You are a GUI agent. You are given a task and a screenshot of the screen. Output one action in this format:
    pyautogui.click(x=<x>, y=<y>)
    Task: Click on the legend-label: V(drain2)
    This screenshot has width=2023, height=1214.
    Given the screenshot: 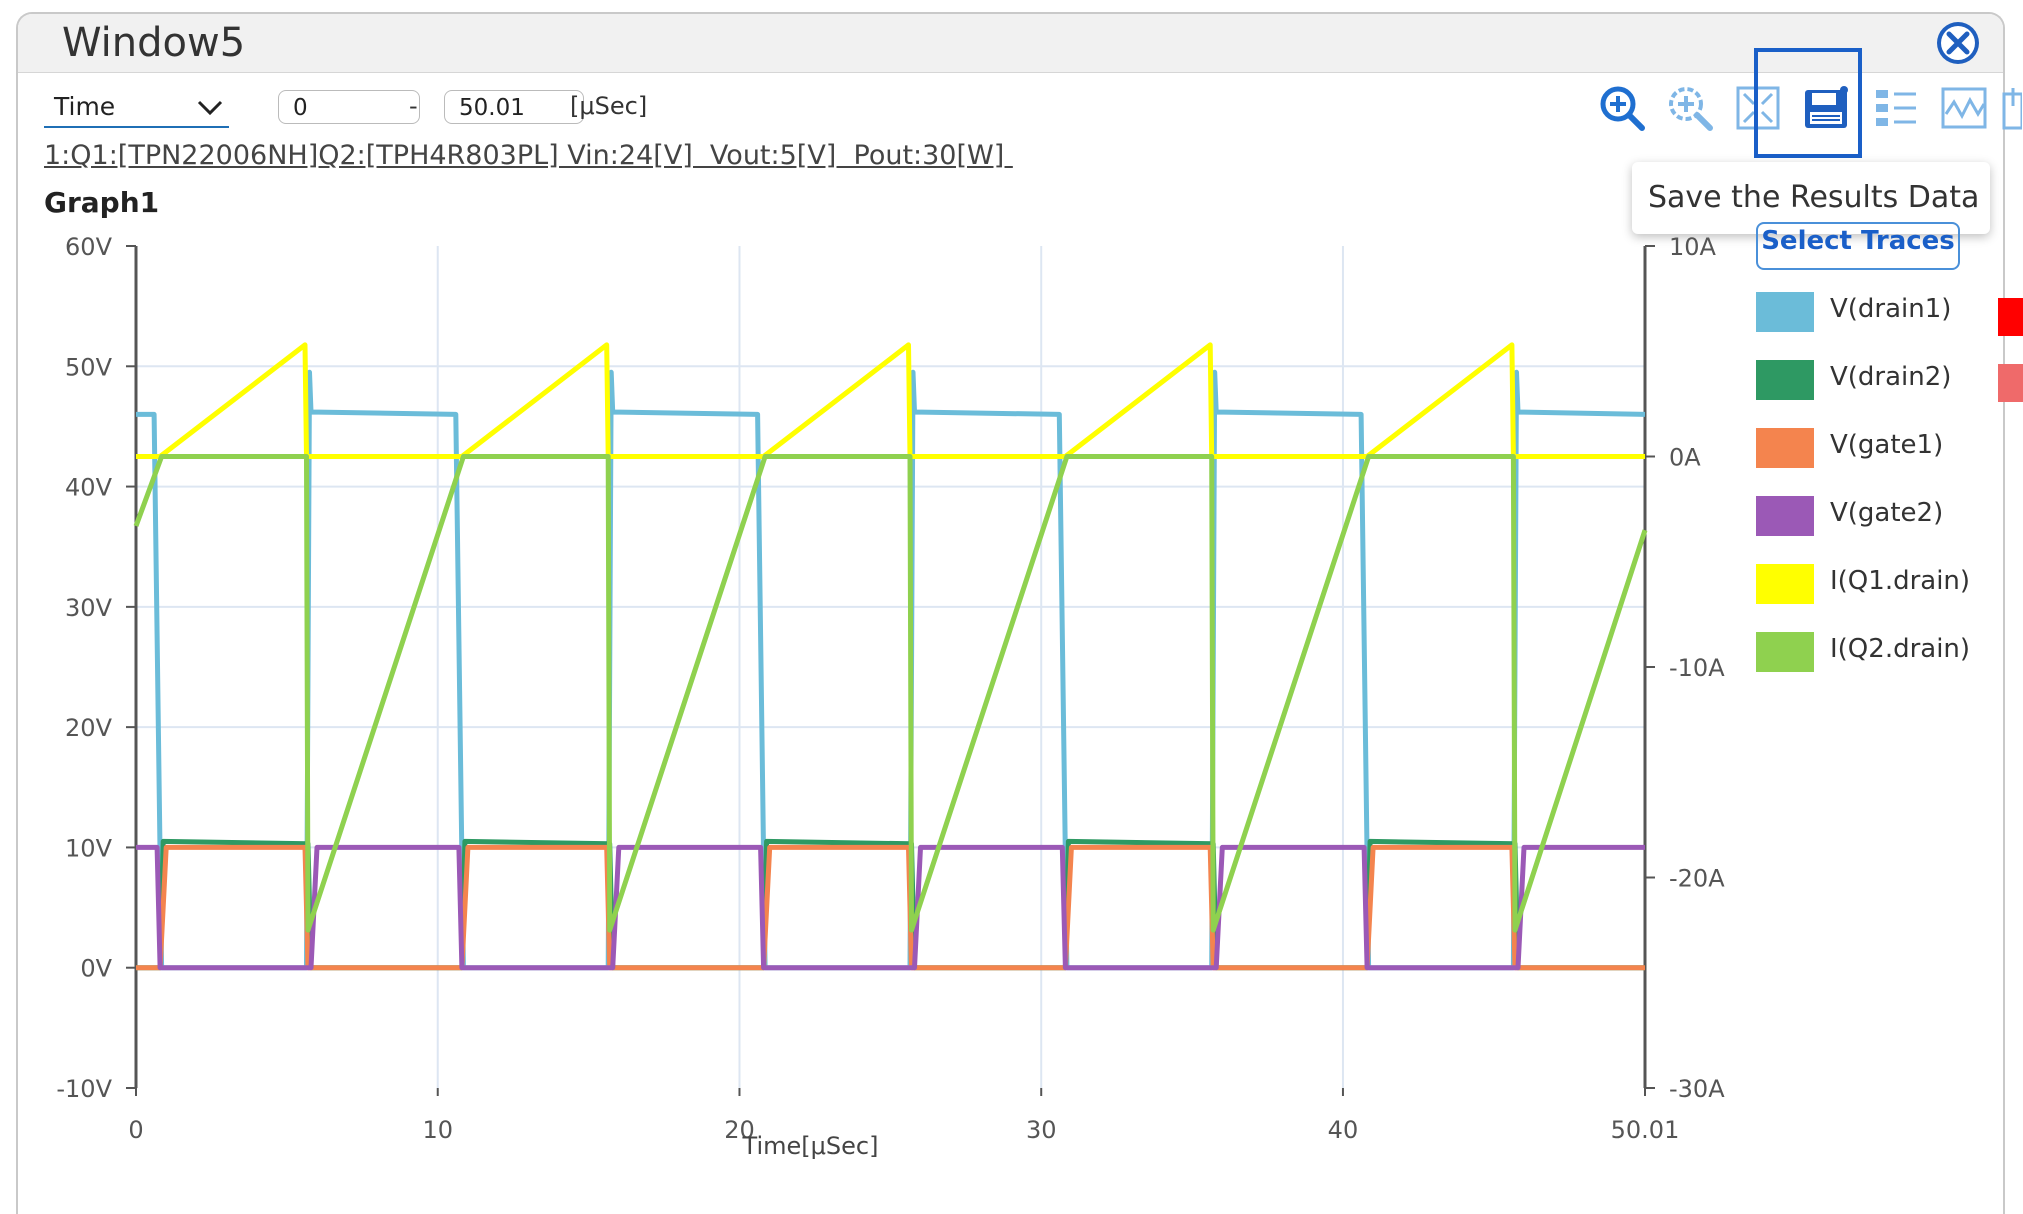 What is the action you would take?
    pyautogui.click(x=1891, y=377)
    